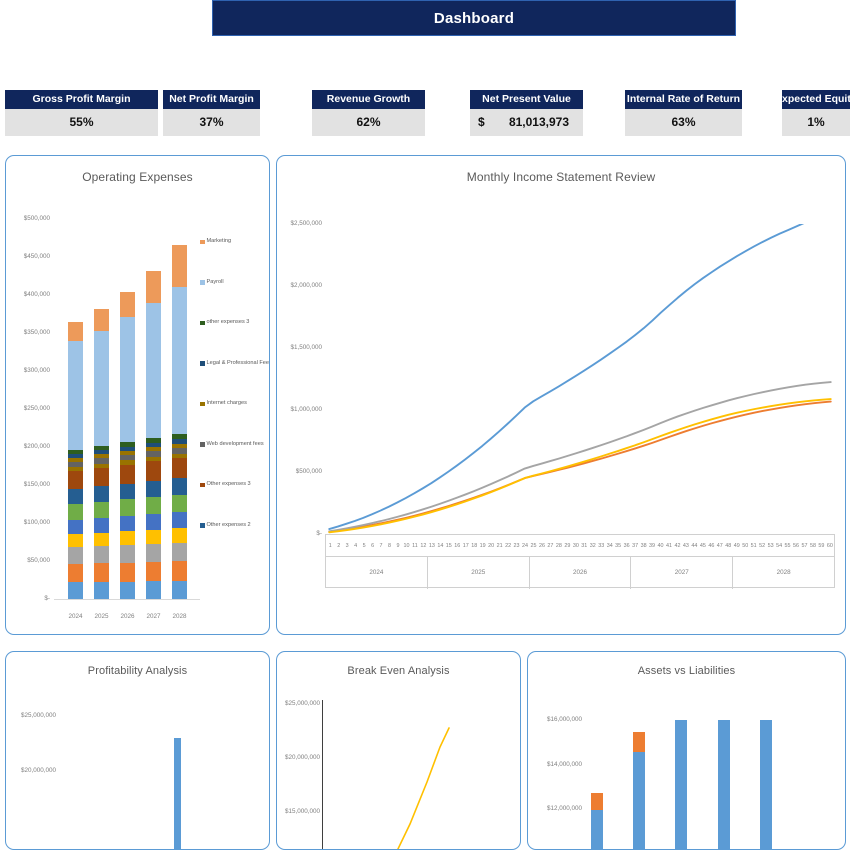 This screenshot has height=850, width=850. I want to click on month-tick: 52, so click(762, 546).